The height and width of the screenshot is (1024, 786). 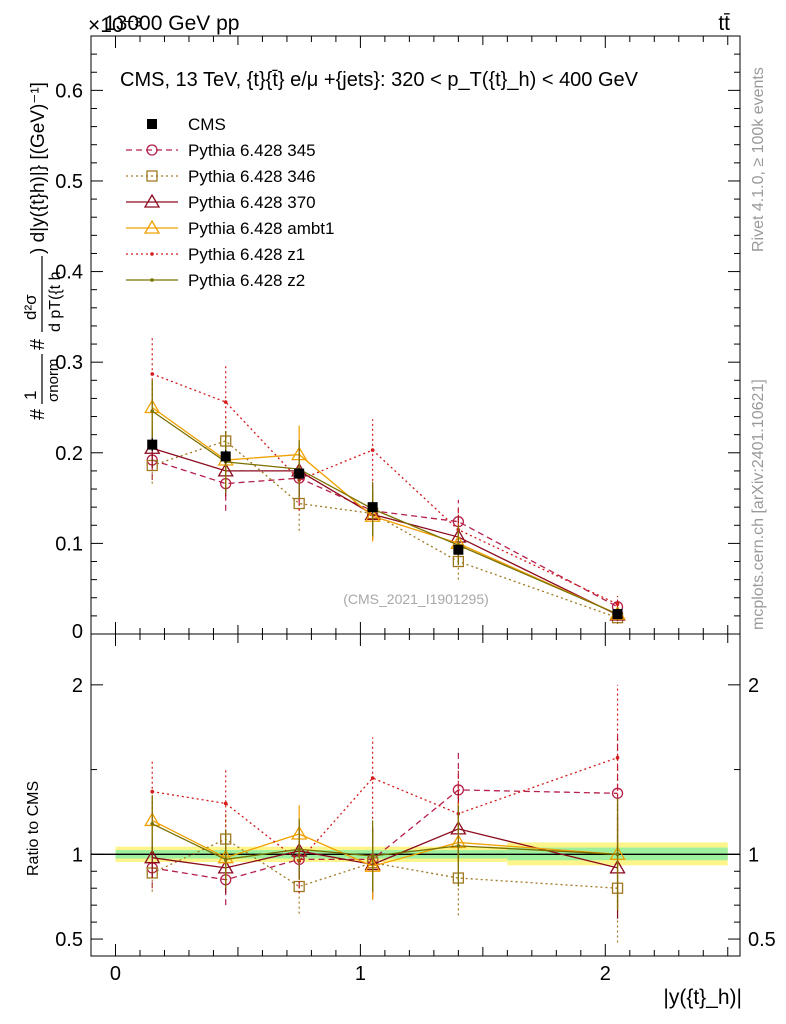 I want to click on ratio-tick-label-right: 0.5, so click(x=762, y=940).